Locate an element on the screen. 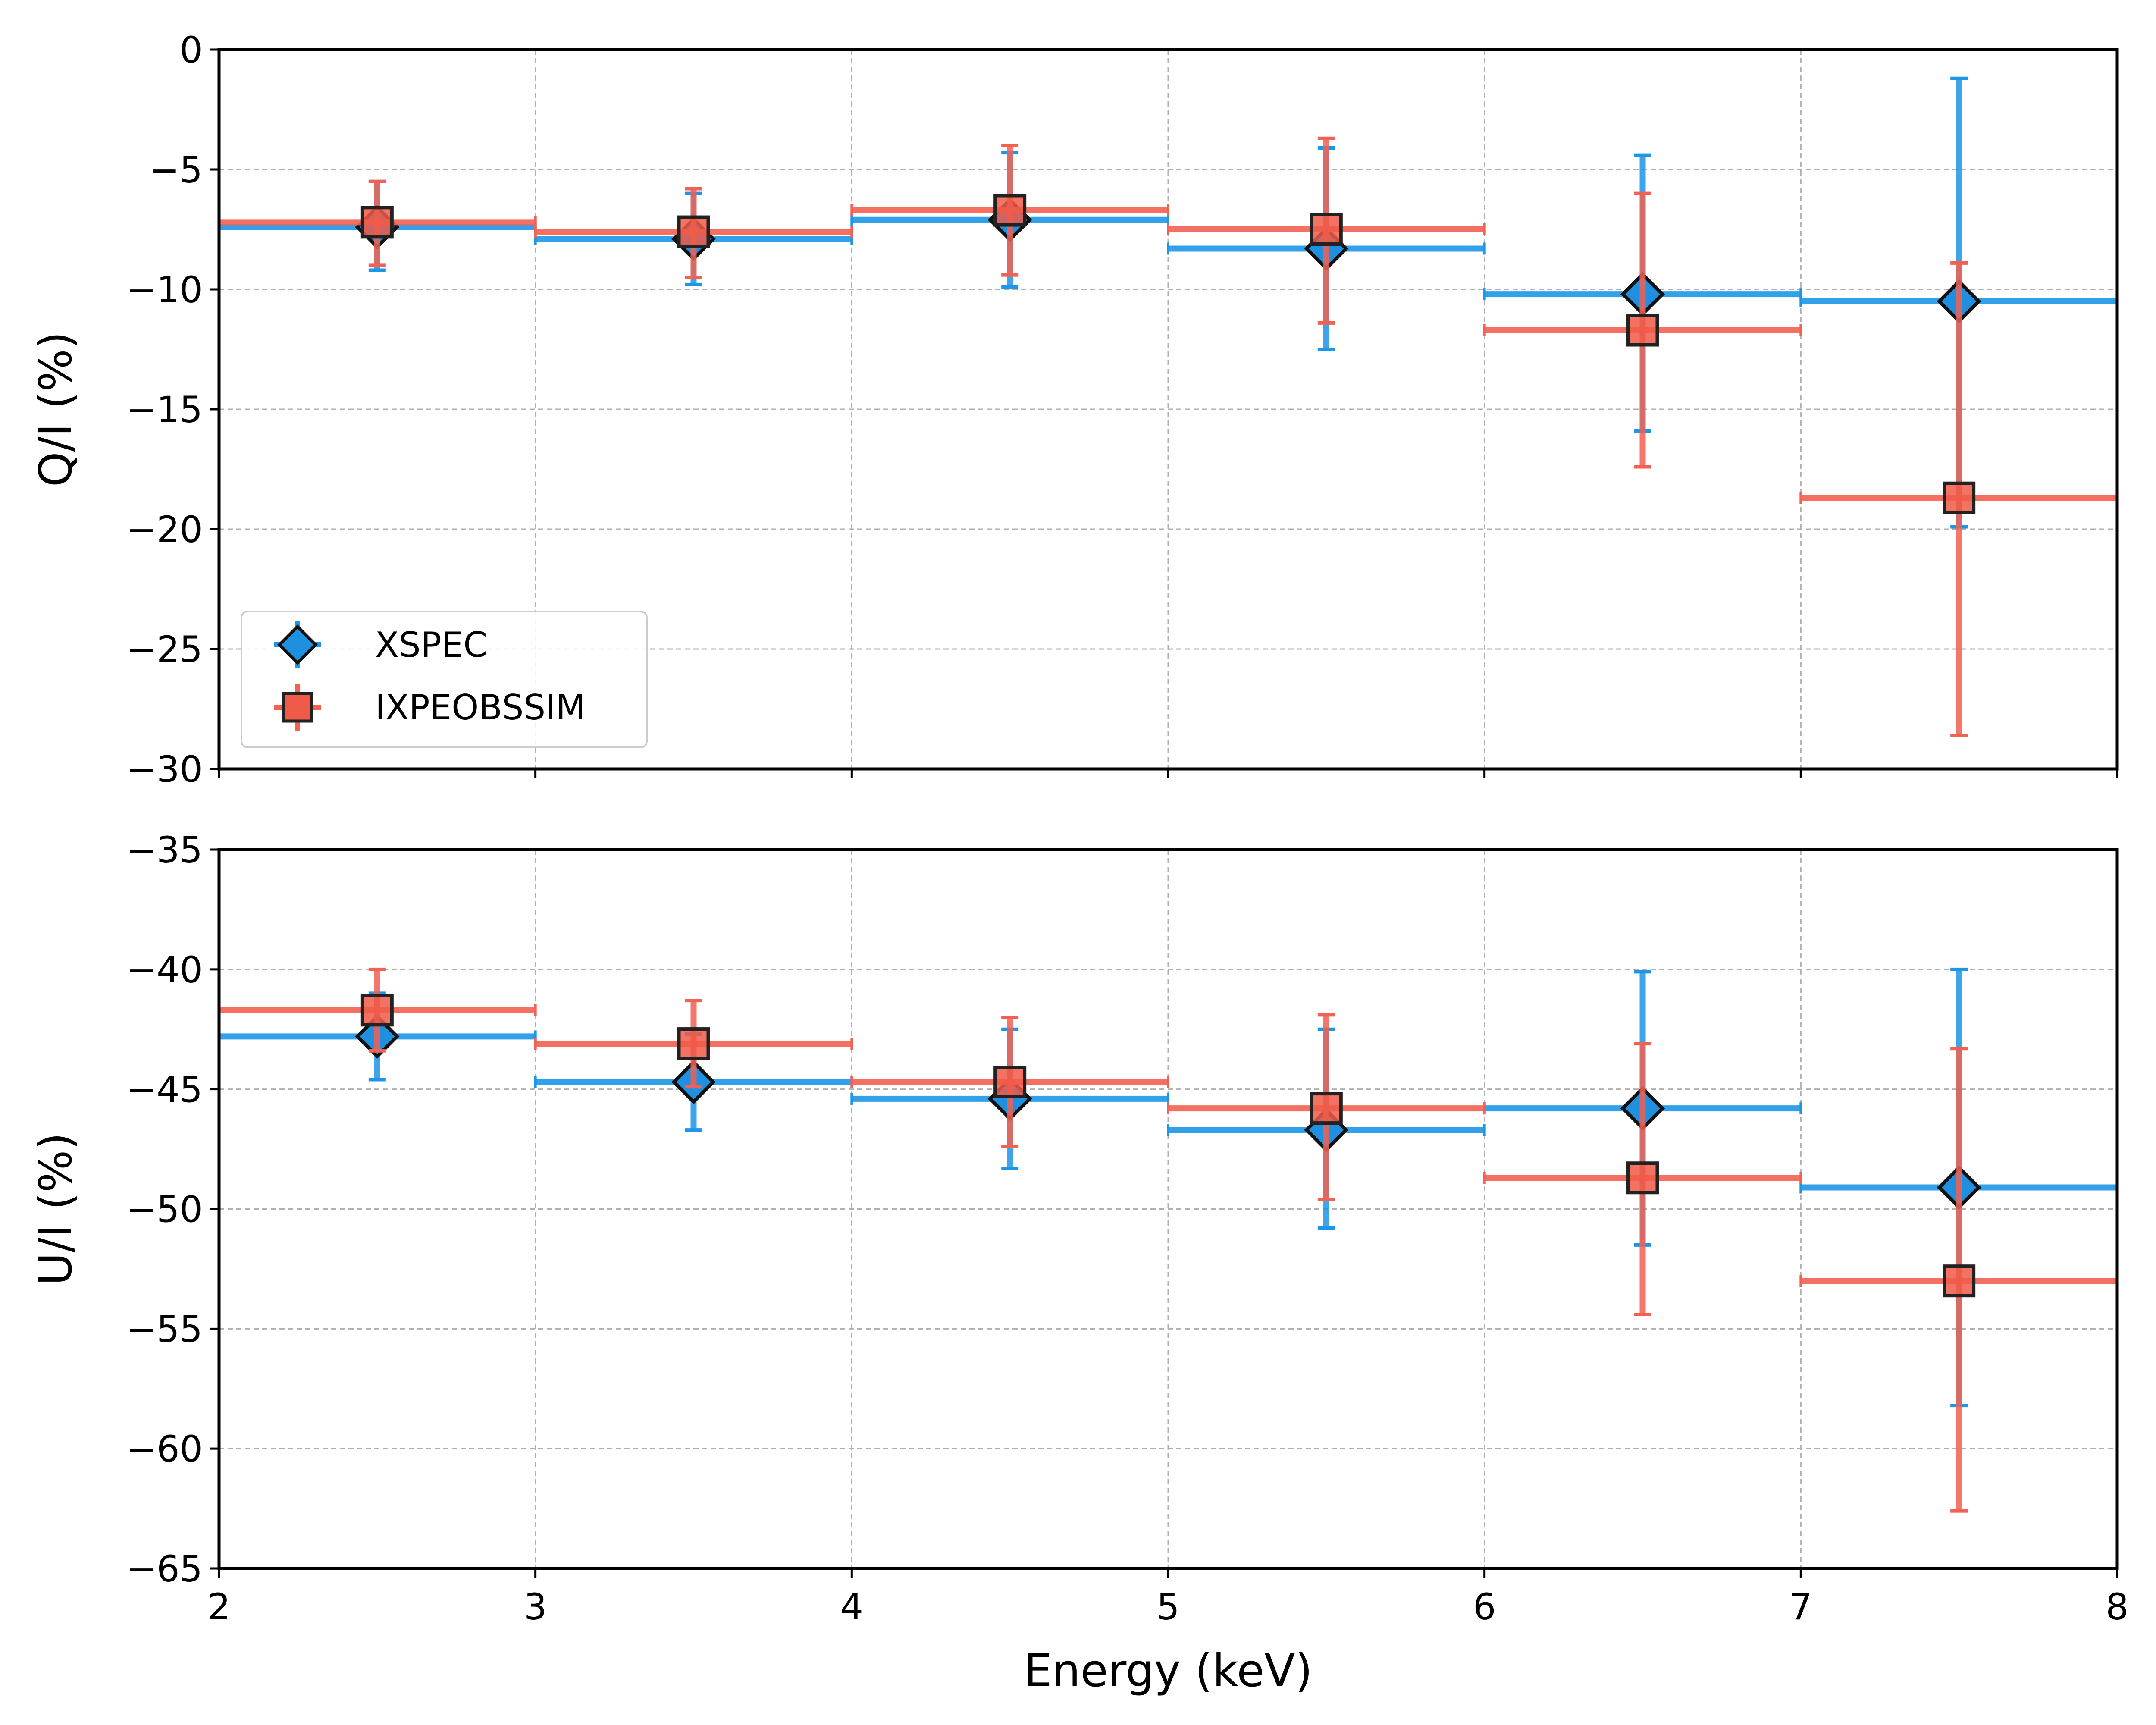 This screenshot has width=2156, height=1725. x-tick-label: 6 is located at coordinates (1484, 1607).